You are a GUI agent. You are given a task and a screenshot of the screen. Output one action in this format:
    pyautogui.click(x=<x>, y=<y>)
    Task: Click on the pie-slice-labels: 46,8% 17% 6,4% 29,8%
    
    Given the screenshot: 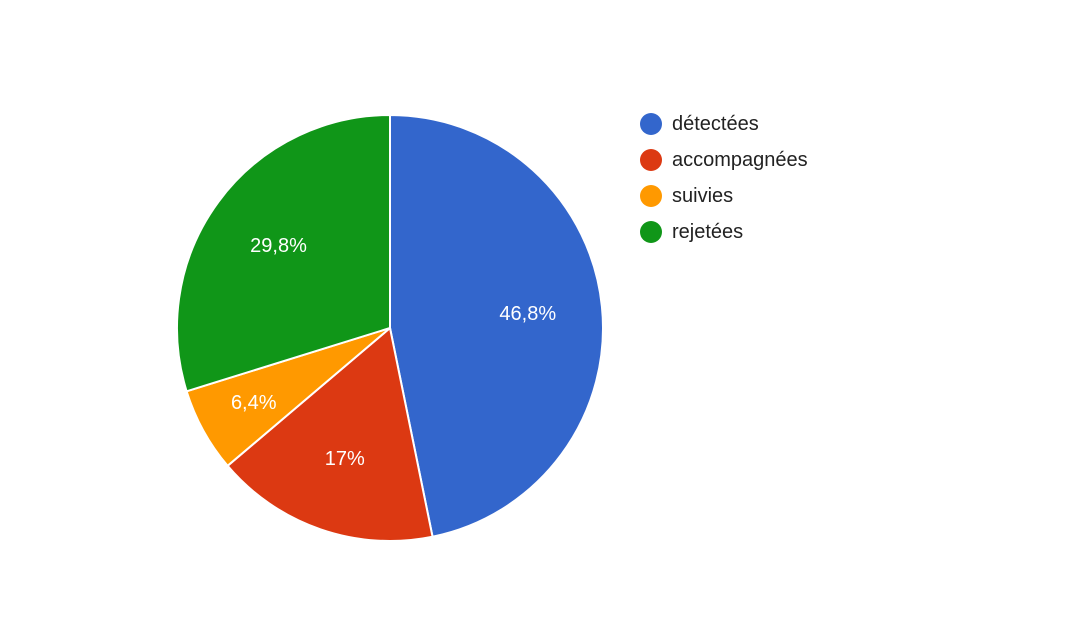 What is the action you would take?
    pyautogui.click(x=393, y=352)
    